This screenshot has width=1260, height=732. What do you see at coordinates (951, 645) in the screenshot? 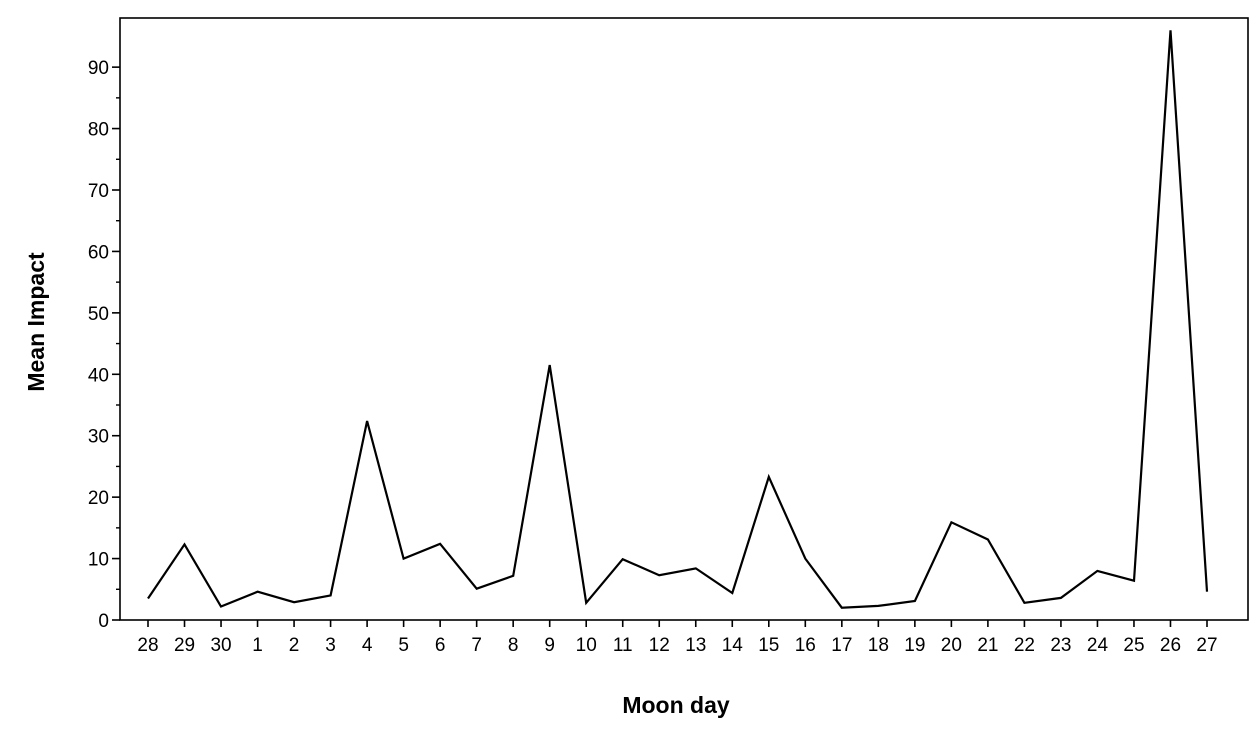
I see `x-tick-label: 20` at bounding box center [951, 645].